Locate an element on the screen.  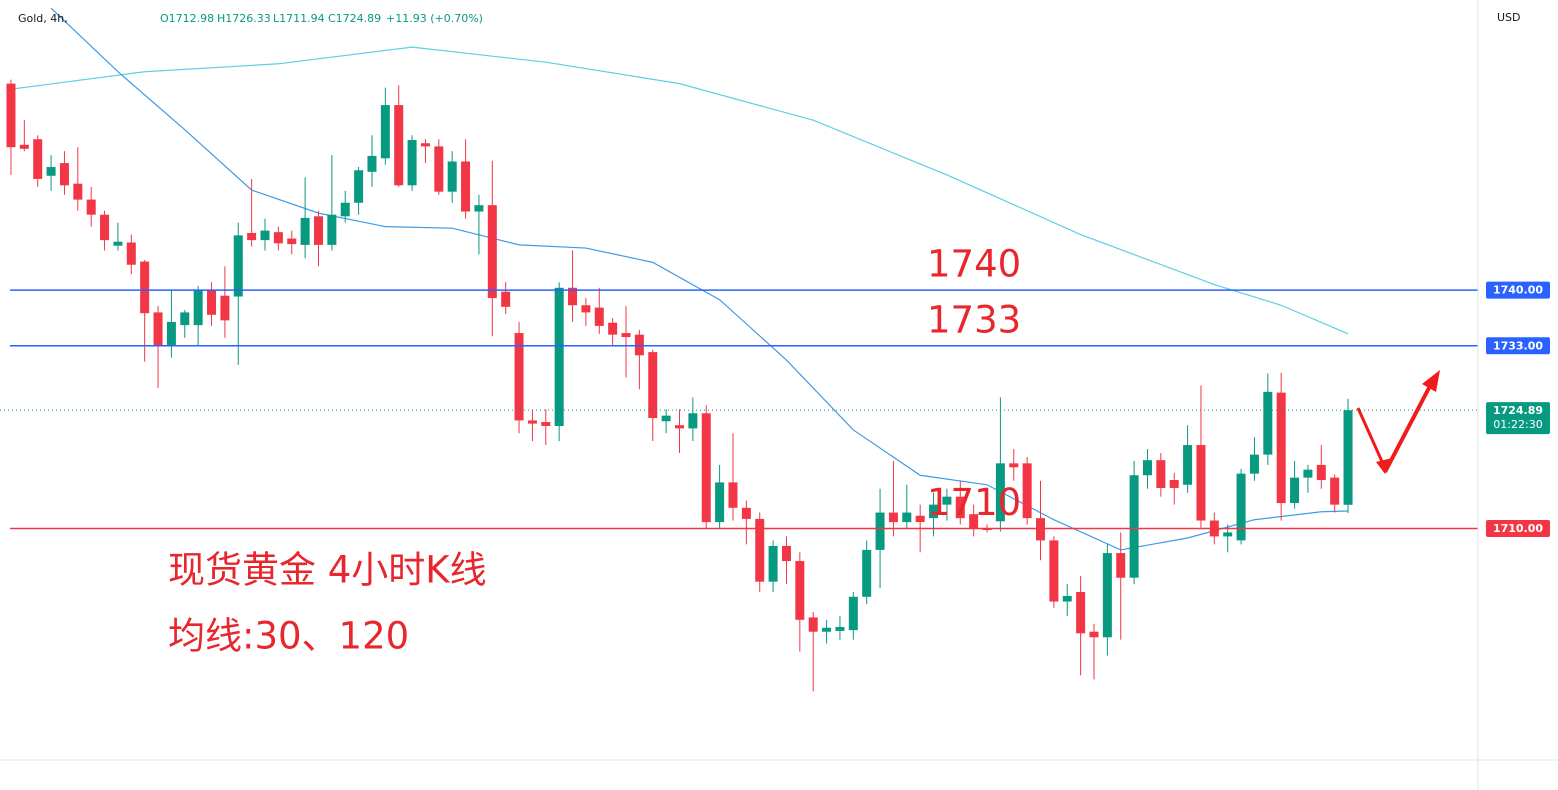
arrow is located at coordinates (1398, 422).